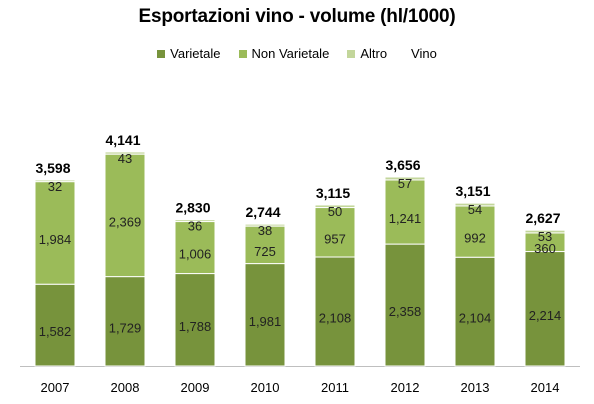  I want to click on data-label-non-varietale-2012: 1,241, so click(405, 218).